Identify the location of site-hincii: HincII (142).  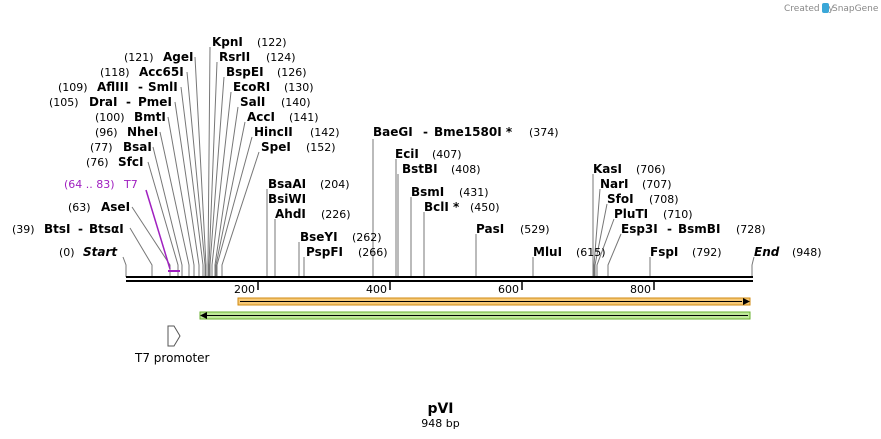
(297, 132).